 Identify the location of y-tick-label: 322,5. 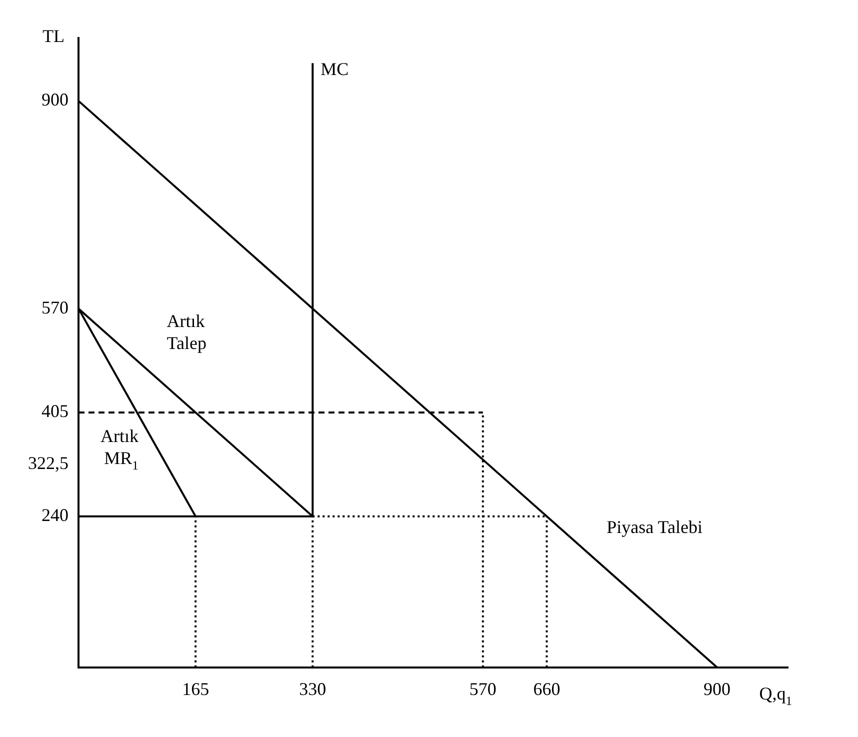
(48, 463).